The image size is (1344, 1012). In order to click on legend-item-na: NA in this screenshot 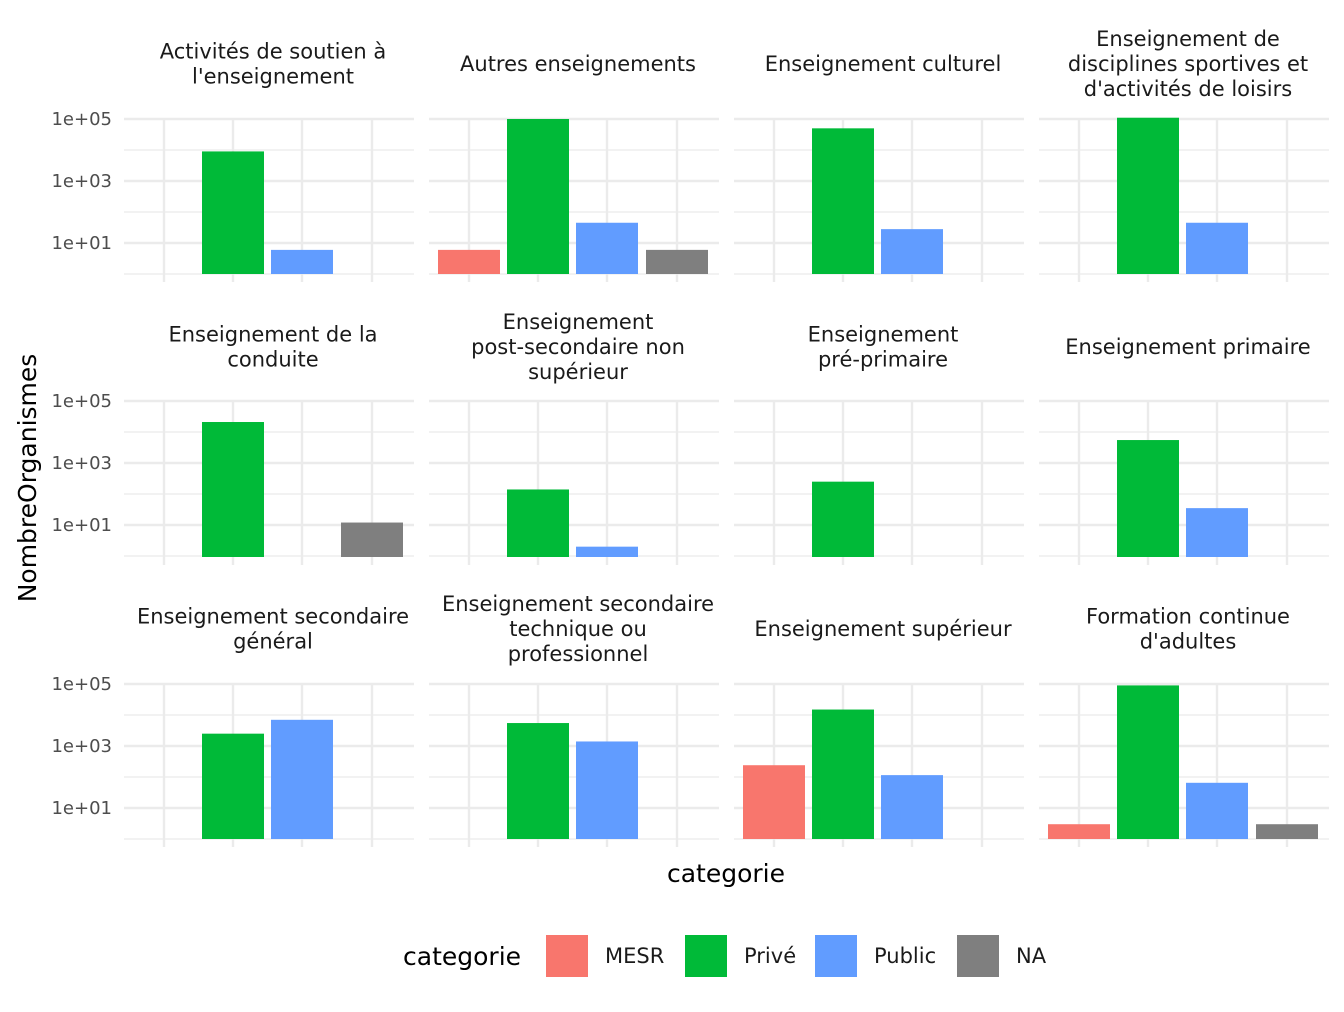, I will do `click(1002, 956)`.